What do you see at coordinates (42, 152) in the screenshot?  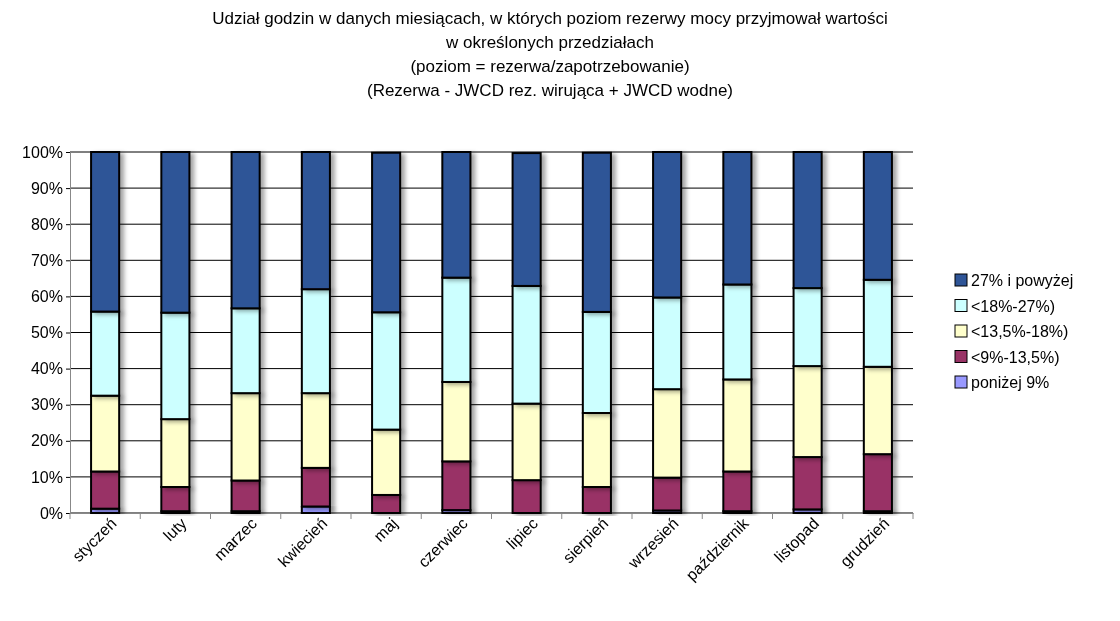 I see `y-tick-label: 100%` at bounding box center [42, 152].